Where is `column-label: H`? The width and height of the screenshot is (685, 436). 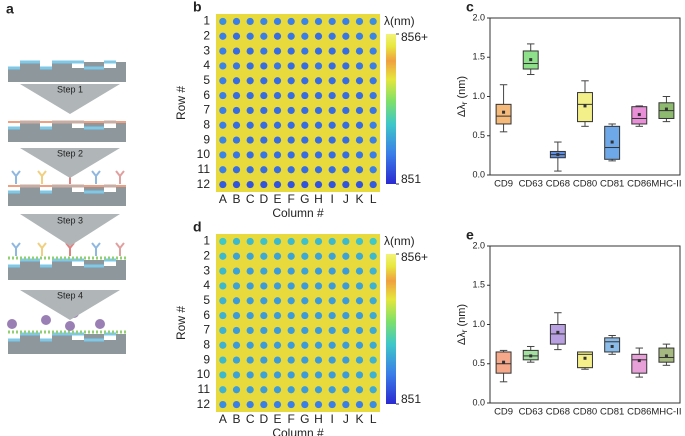 column-label: H is located at coordinates (318, 199).